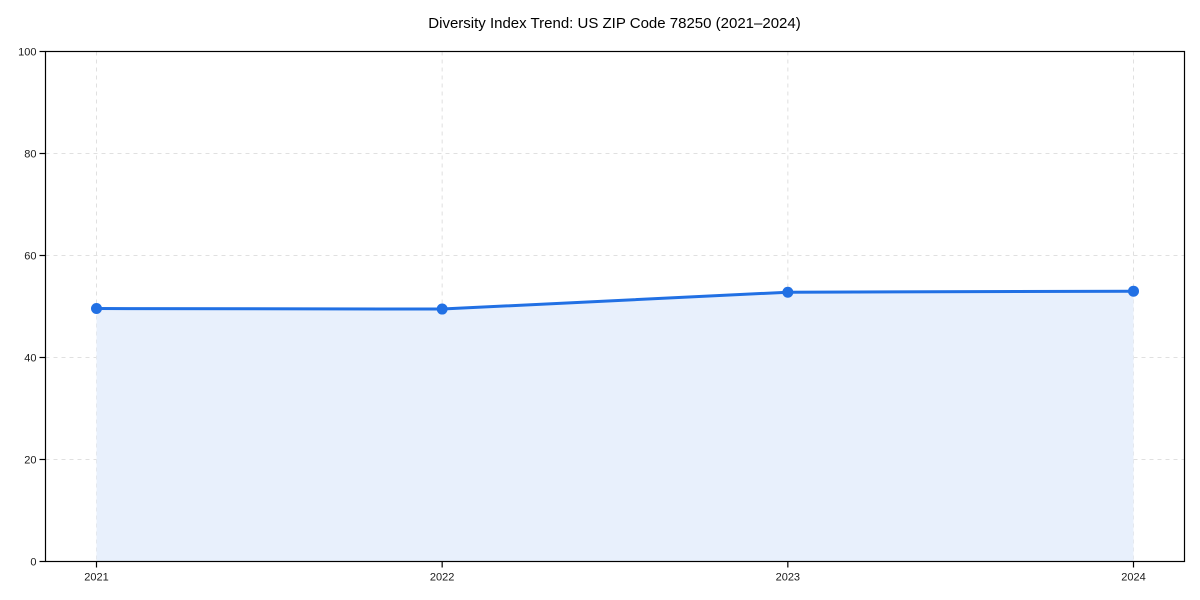 The width and height of the screenshot is (1200, 600). What do you see at coordinates (1133, 578) in the screenshot?
I see `x-tick-label: 2024` at bounding box center [1133, 578].